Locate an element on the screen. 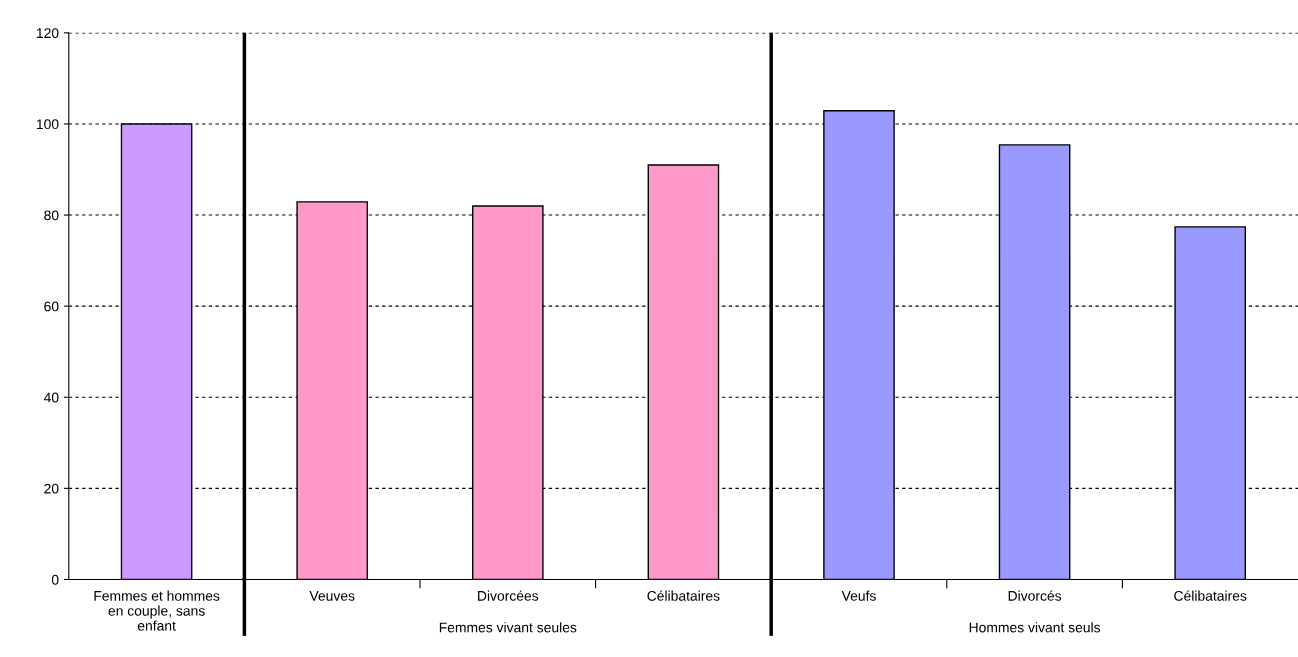 This screenshot has width=1298, height=657. y-tick-label: 100 is located at coordinates (47, 124).